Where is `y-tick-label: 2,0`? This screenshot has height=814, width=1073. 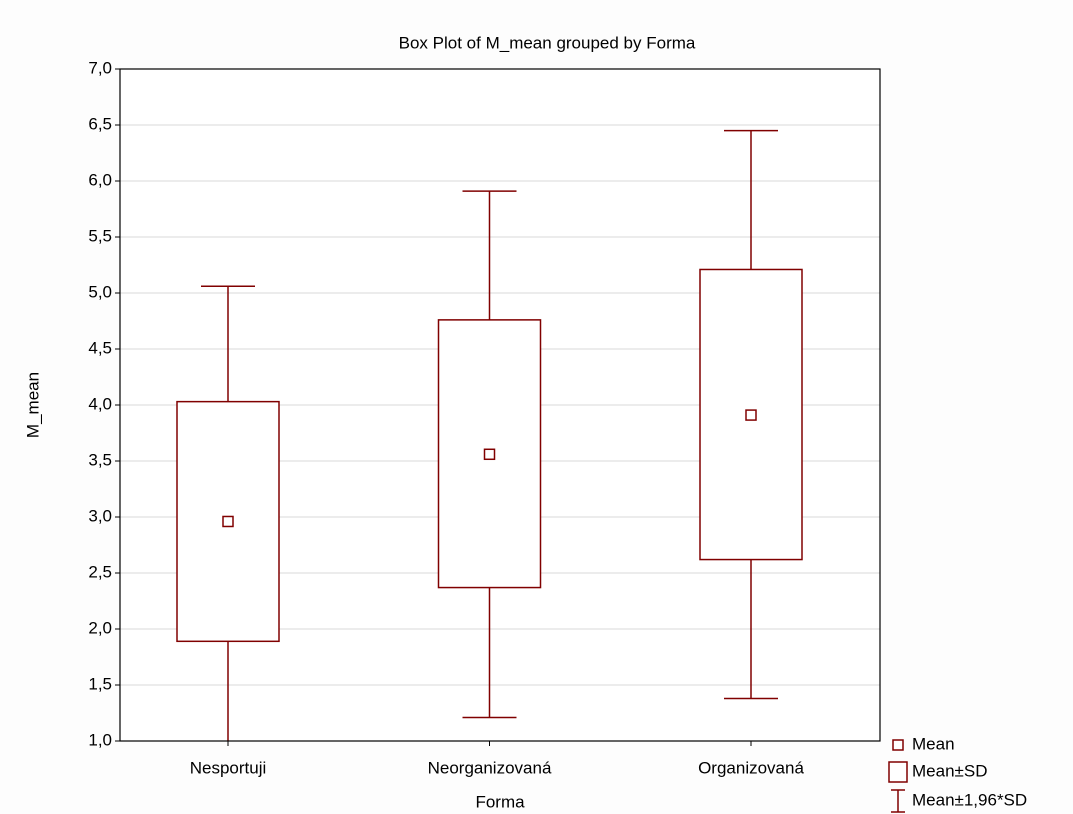
y-tick-label: 2,0 is located at coordinates (100, 627).